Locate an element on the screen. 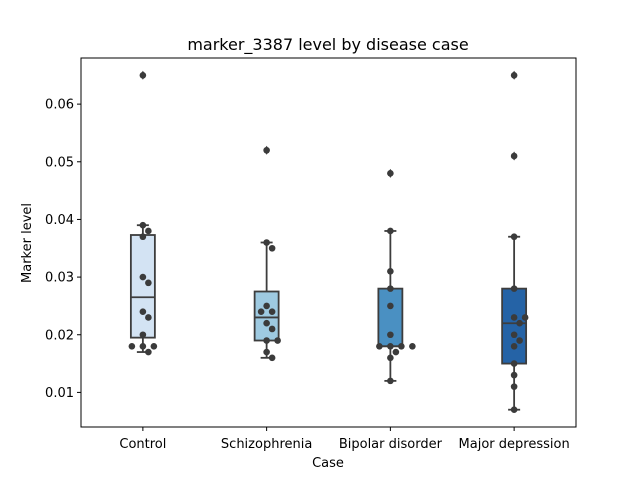 The width and height of the screenshot is (640, 480). swarm-control is located at coordinates (143, 213).